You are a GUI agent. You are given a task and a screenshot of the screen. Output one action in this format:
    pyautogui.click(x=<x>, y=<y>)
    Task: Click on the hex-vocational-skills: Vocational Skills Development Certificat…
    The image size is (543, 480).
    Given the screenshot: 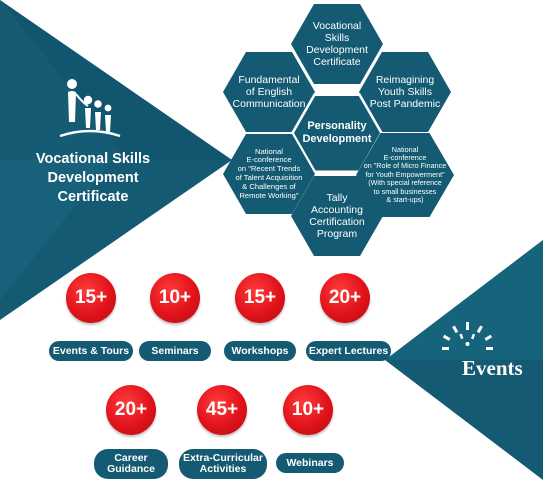 What is the action you would take?
    pyautogui.click(x=337, y=44)
    